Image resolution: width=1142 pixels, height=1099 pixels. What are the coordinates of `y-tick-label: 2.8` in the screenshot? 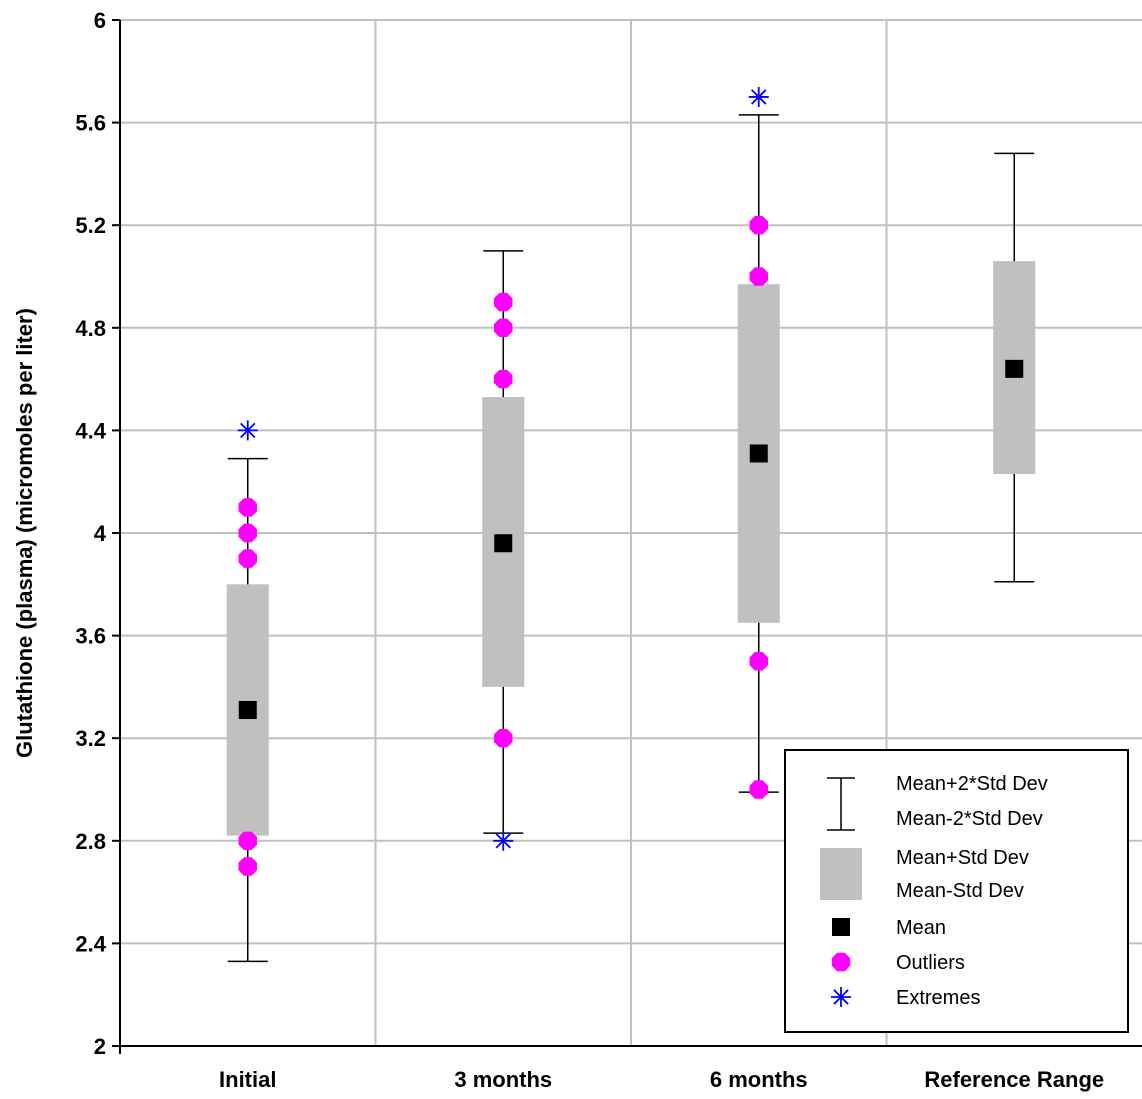 It's located at (90, 841).